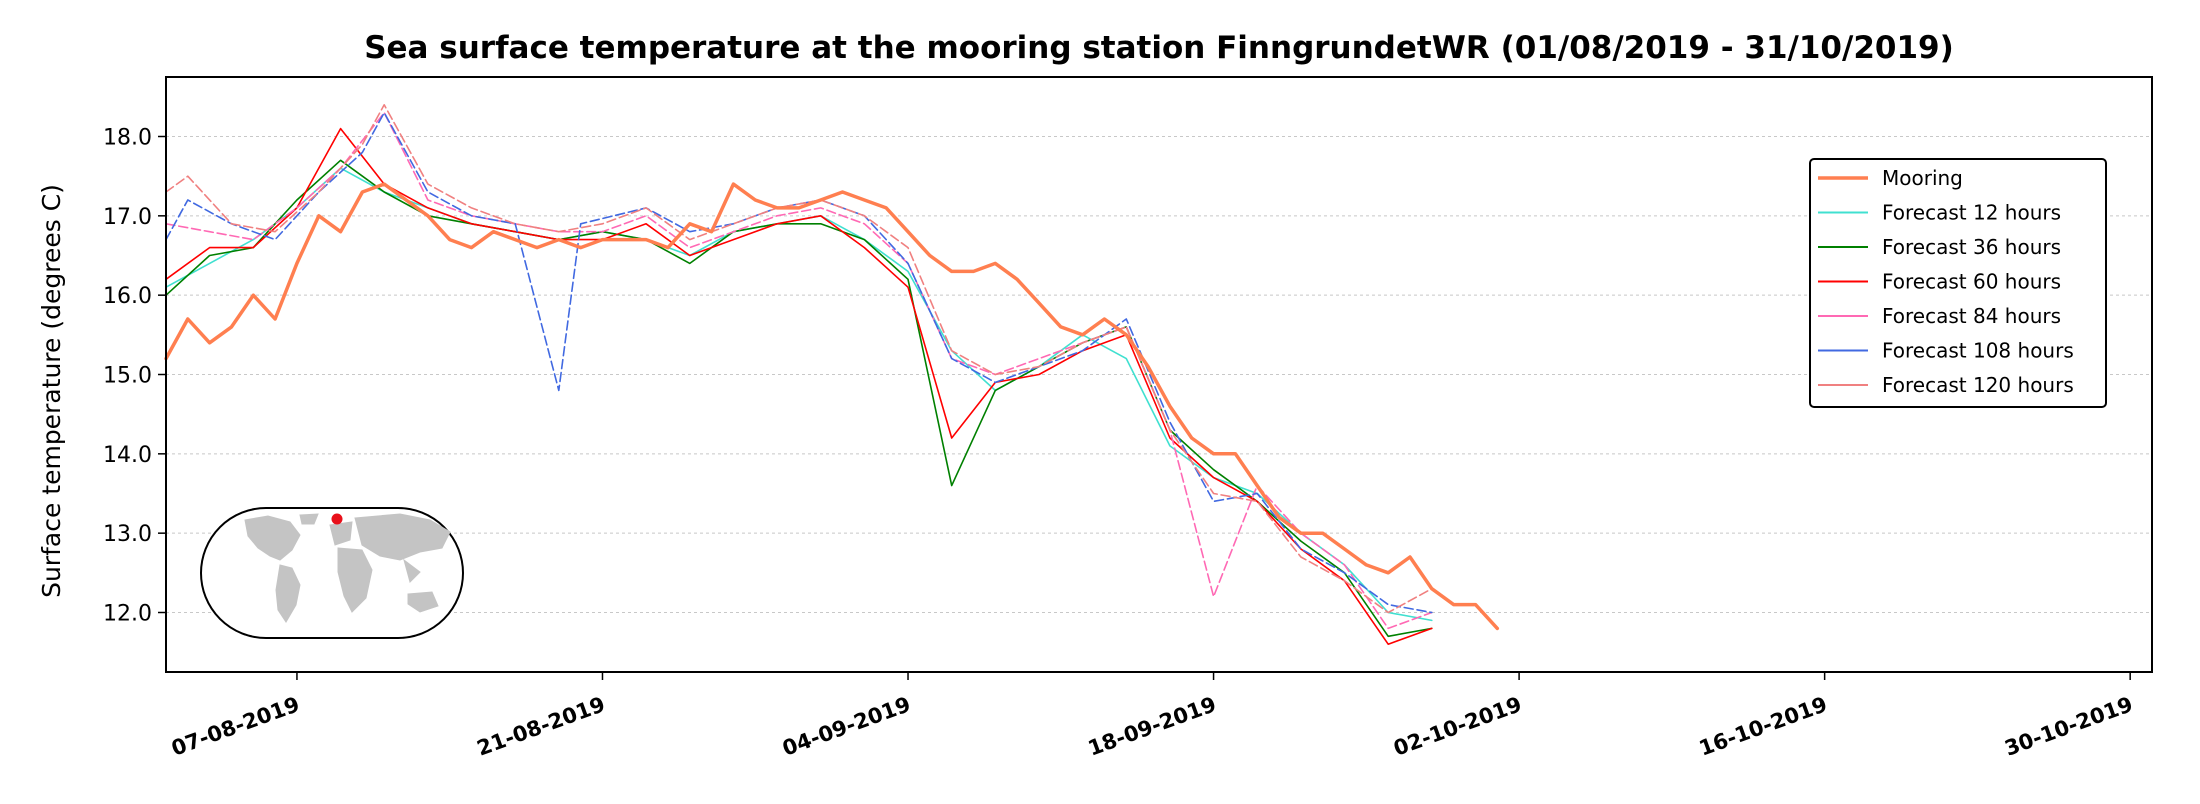 The image size is (2200, 804). I want to click on y-tick-label: 12.0, so click(127, 614).